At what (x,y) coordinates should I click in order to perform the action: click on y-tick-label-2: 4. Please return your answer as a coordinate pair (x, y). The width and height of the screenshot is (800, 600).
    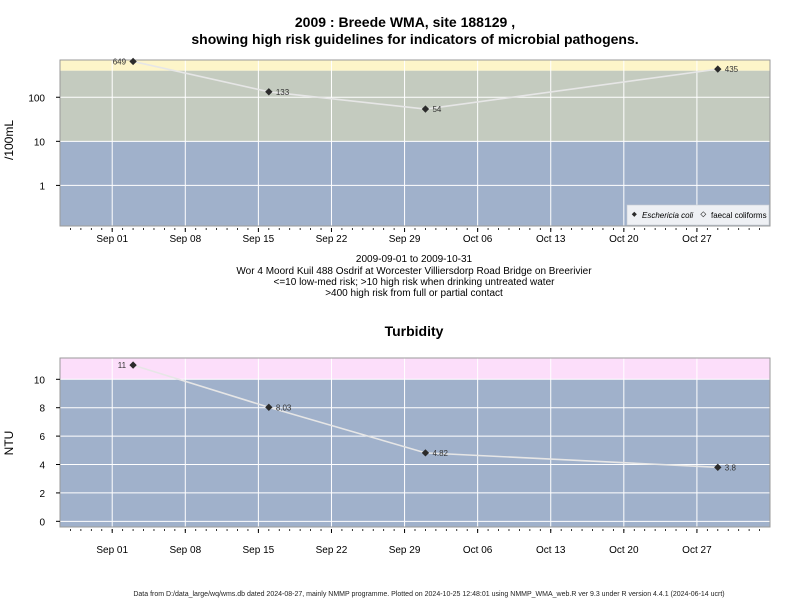
    Looking at the image, I should click on (42, 466).